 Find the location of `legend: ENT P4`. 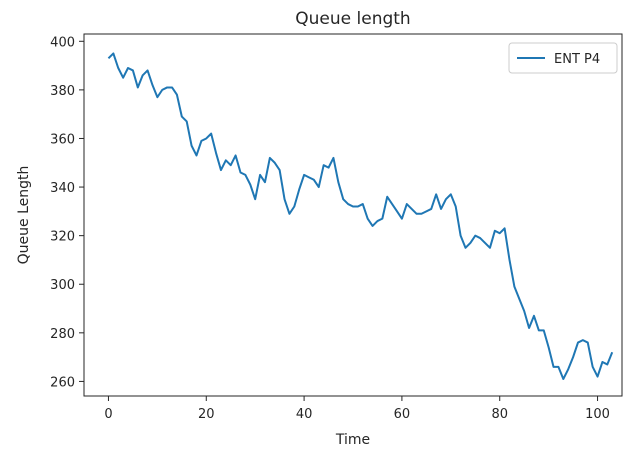

legend: ENT P4 is located at coordinates (563, 58).